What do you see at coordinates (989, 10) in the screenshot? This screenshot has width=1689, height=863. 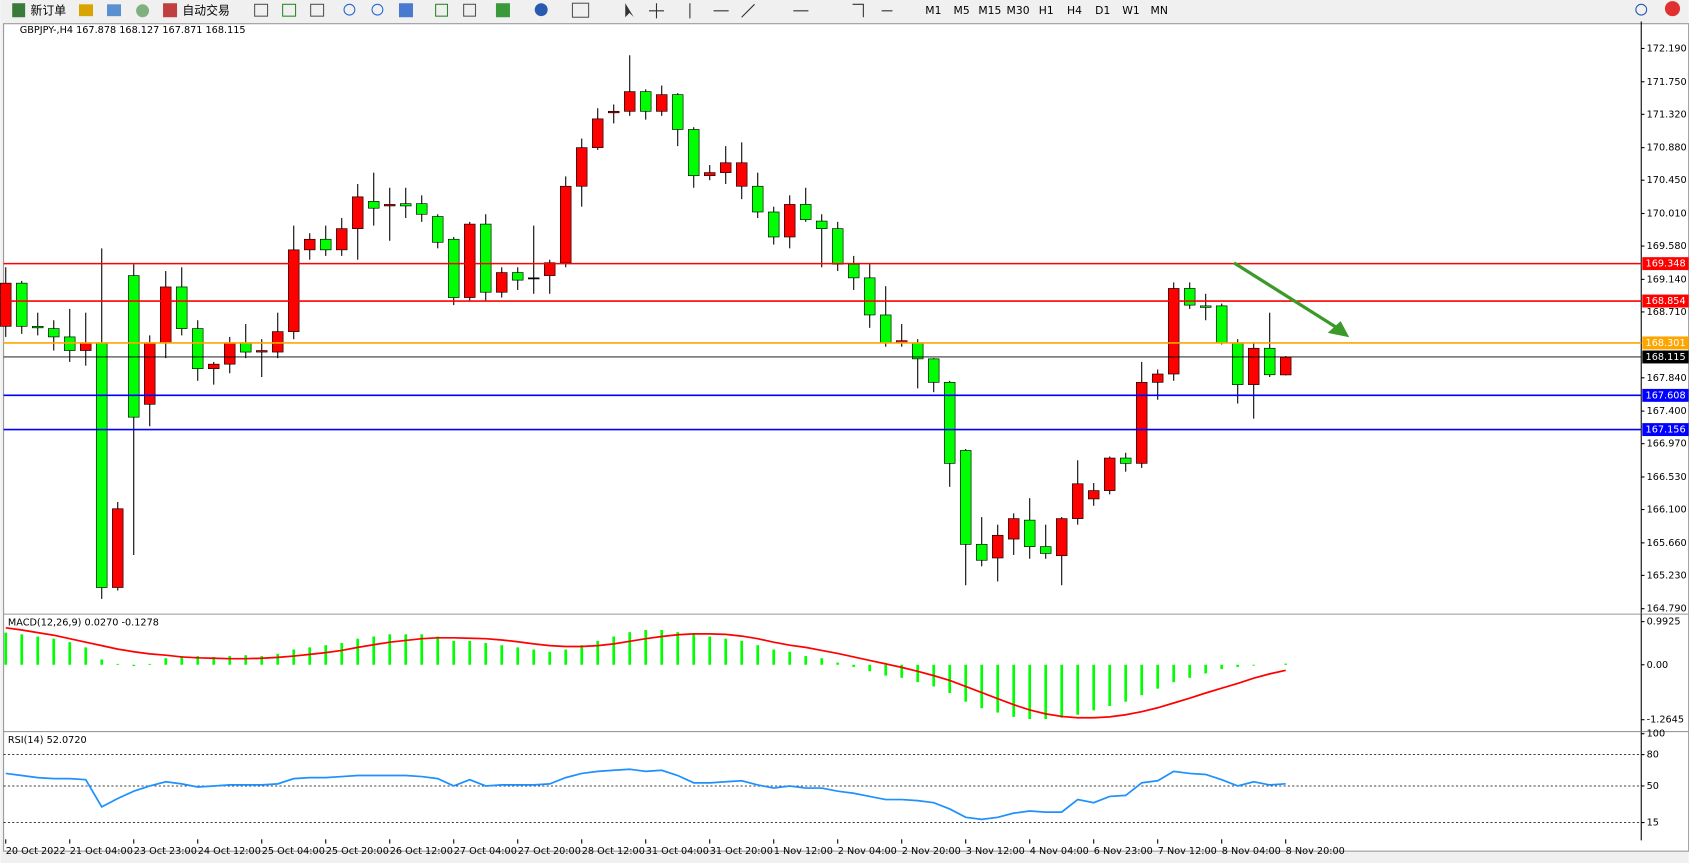 I see `timeframe-button: M15` at bounding box center [989, 10].